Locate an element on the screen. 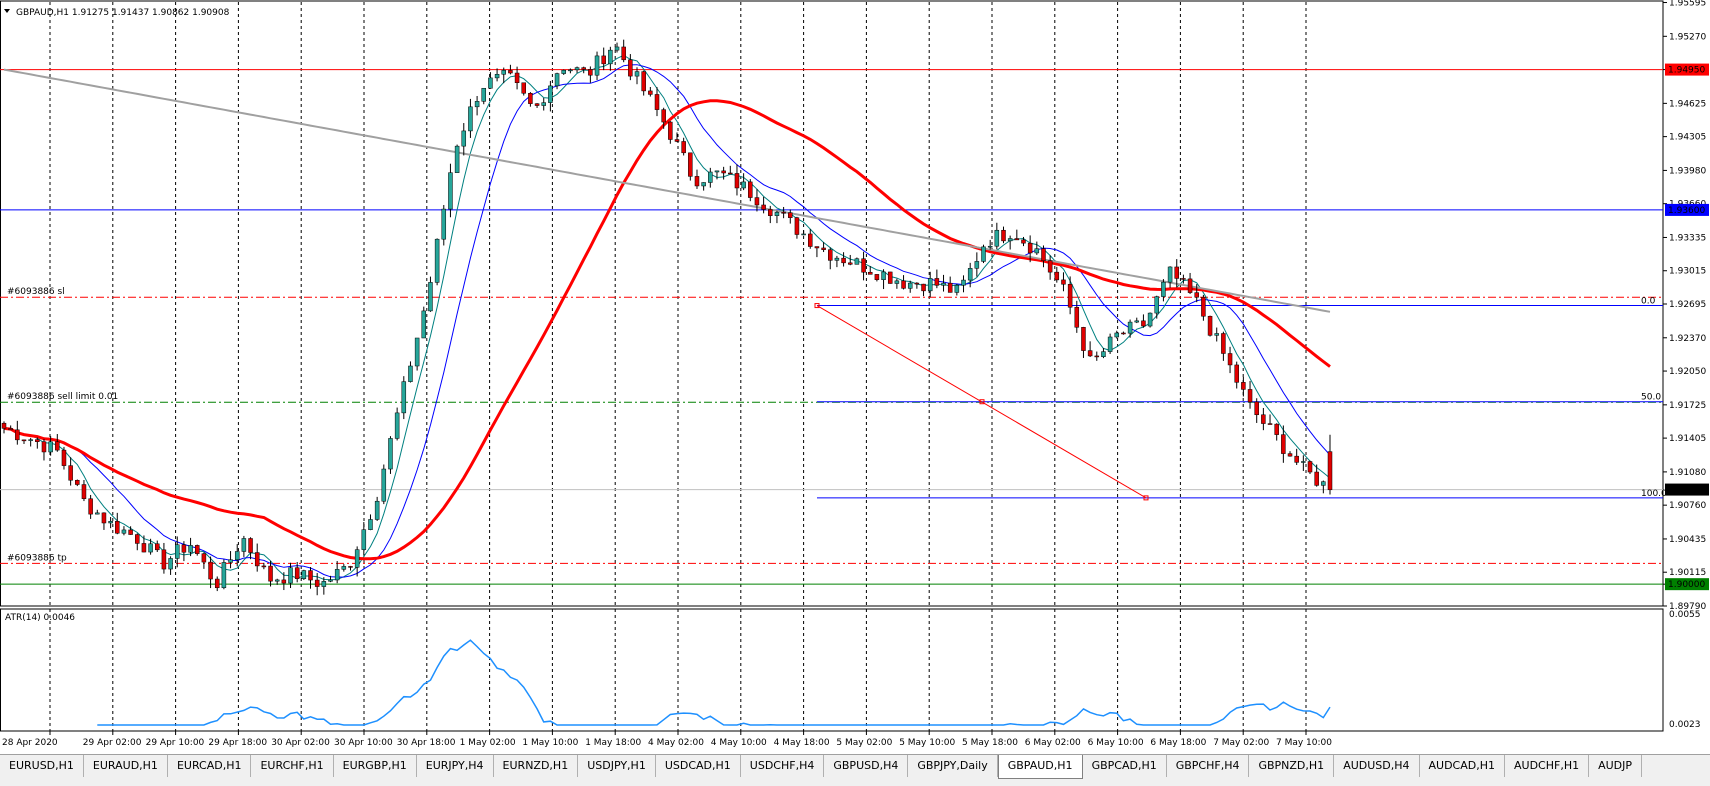 This screenshot has width=1710, height=786. level-price-box is located at coordinates (1687, 584).